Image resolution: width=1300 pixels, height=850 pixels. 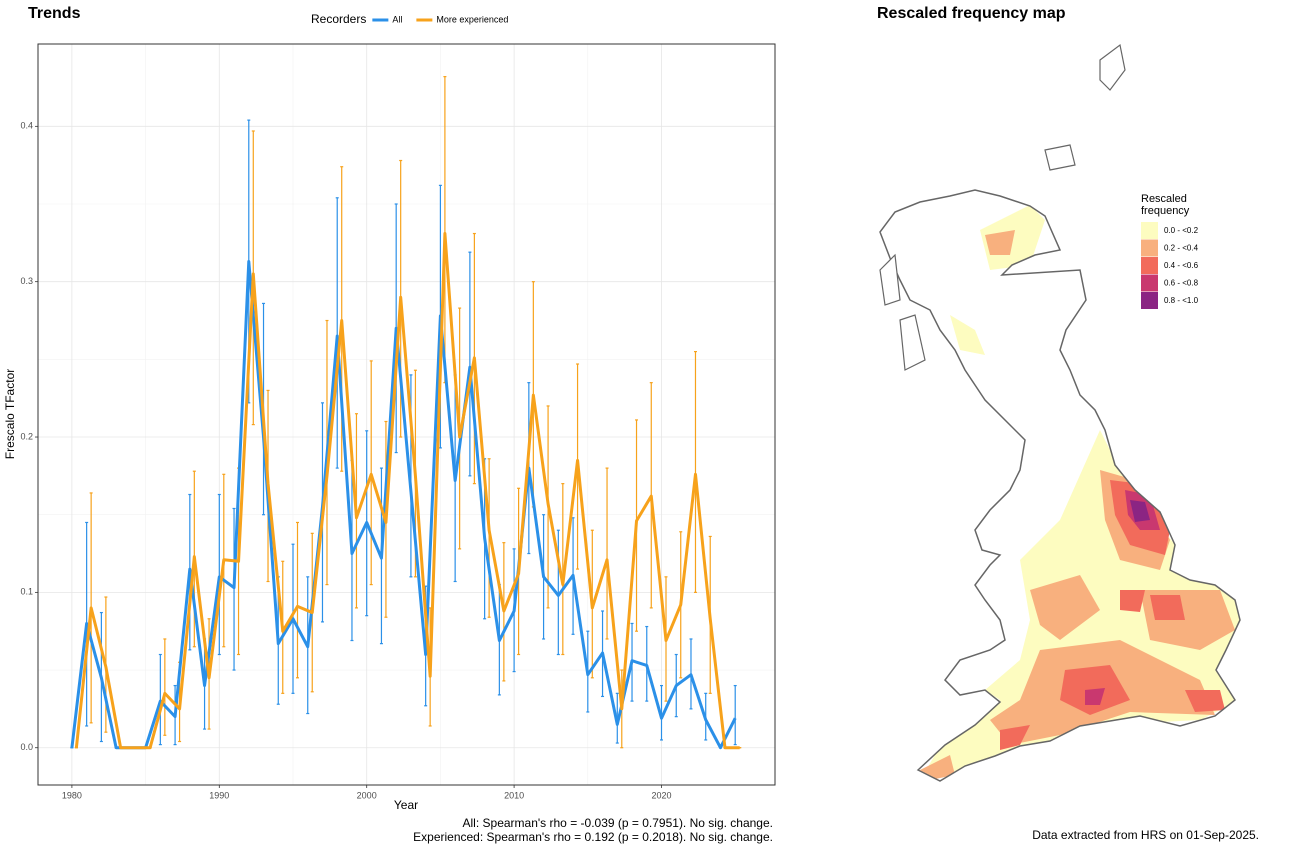 I want to click on x-tick-label: 2020, so click(x=661, y=795).